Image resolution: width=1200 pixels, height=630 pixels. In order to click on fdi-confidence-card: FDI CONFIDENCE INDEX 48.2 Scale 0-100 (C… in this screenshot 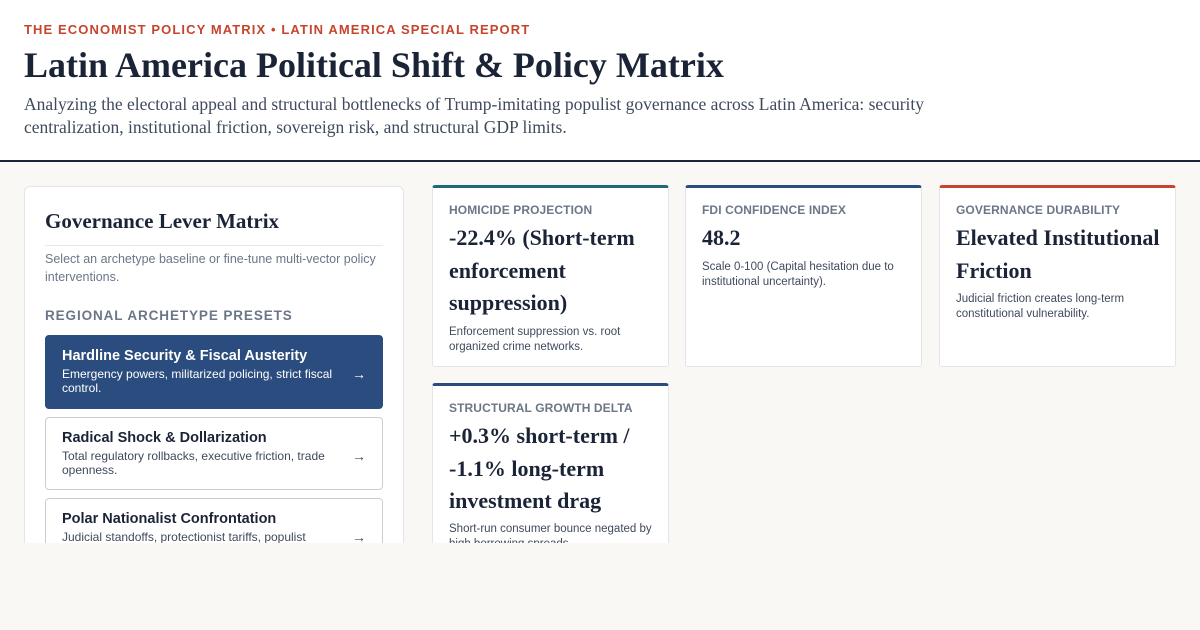, I will do `click(803, 276)`.